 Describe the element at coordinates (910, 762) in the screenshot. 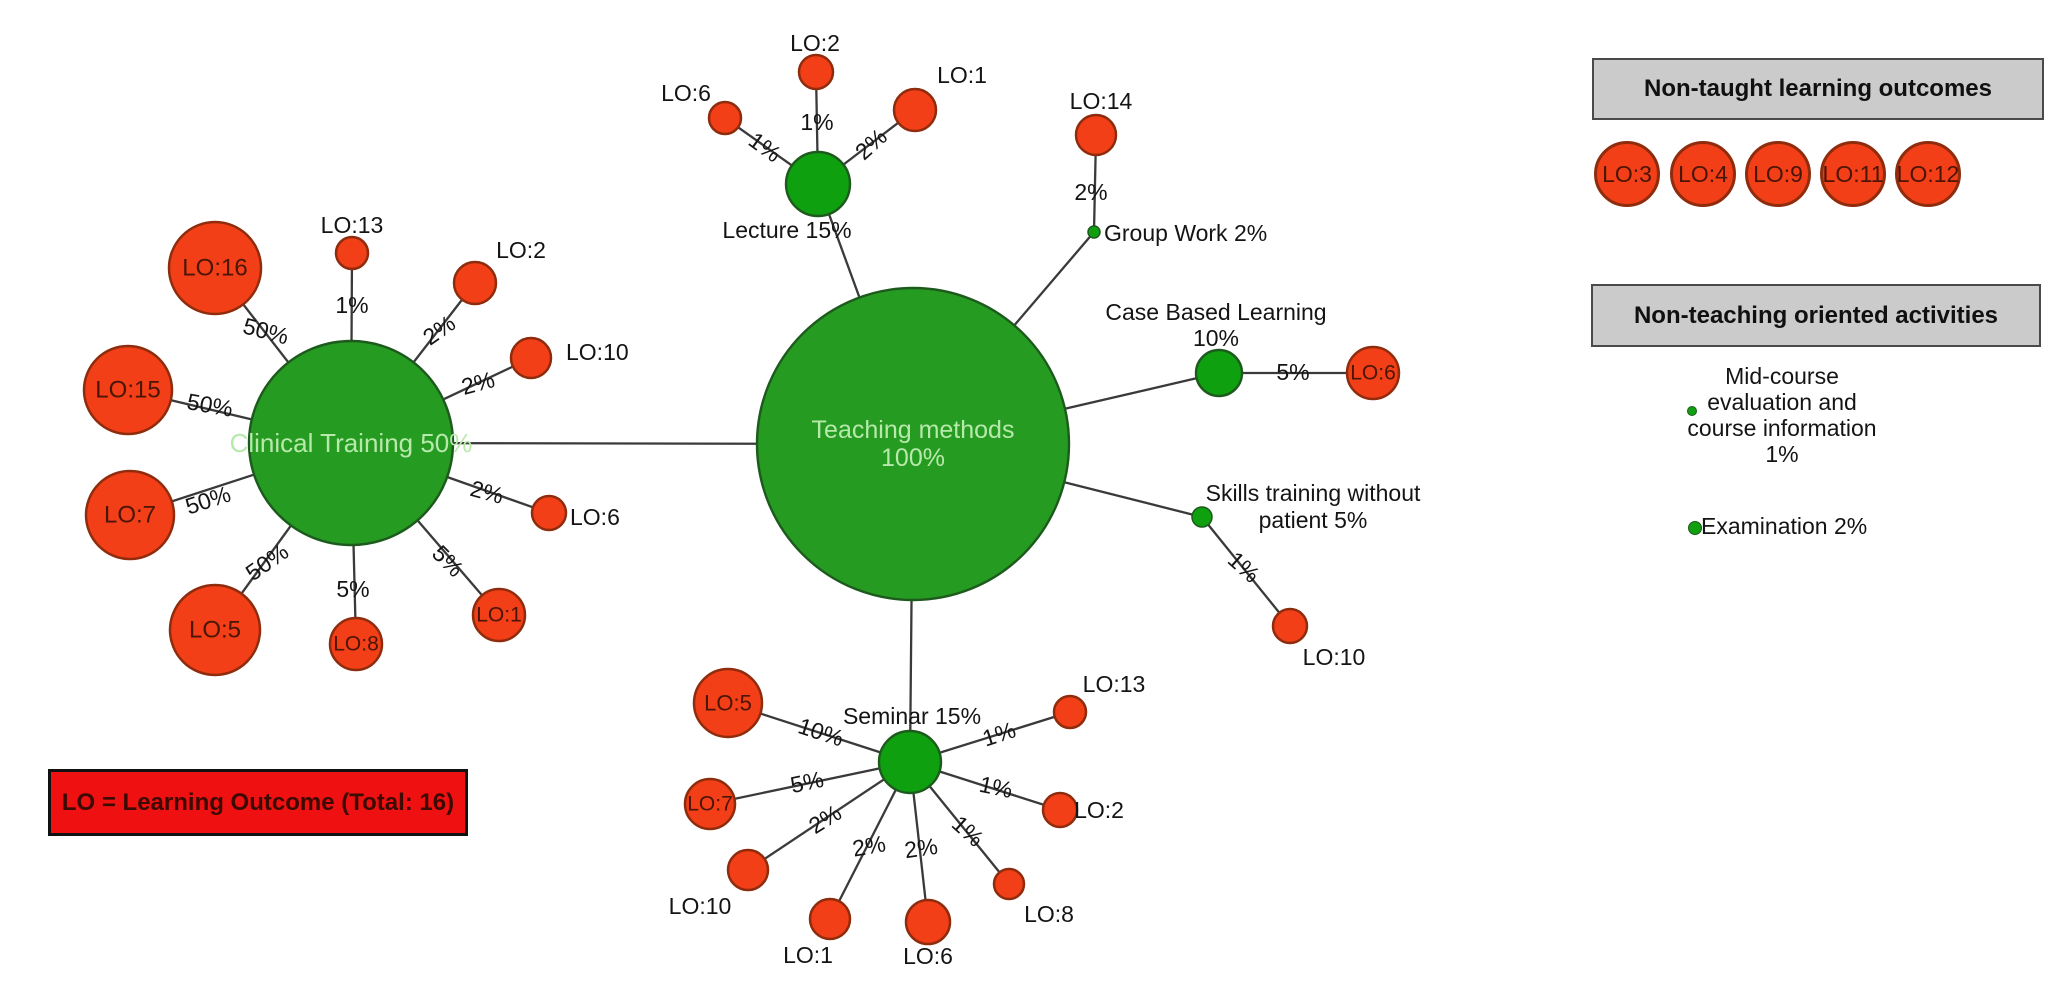

I see `seminar-node` at that location.